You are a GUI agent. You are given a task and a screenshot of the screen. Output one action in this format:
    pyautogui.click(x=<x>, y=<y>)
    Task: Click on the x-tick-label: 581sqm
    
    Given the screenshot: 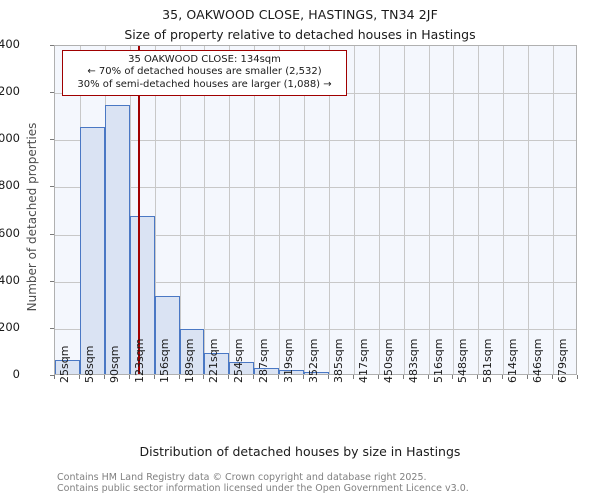 What is the action you would take?
    pyautogui.click(x=488, y=360)
    